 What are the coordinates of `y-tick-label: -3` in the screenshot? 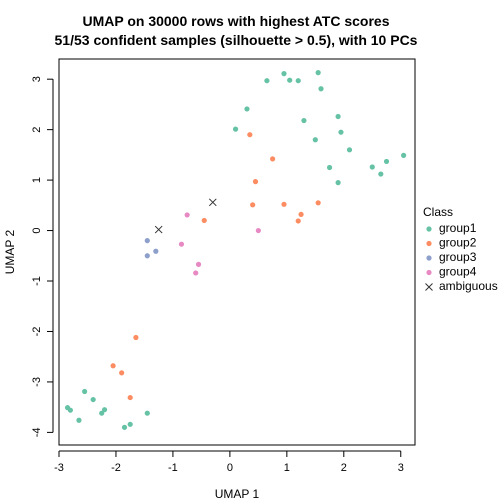 It's located at (37, 382).